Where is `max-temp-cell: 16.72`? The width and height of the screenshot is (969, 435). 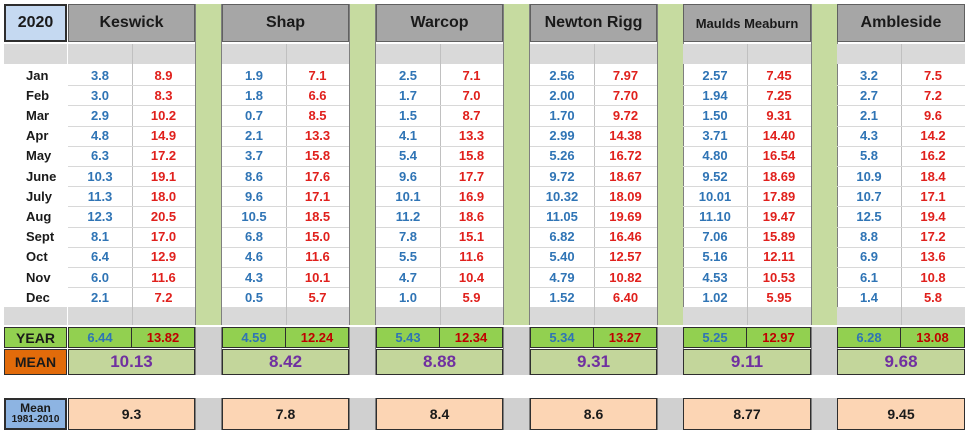
max-temp-cell: 16.72 is located at coordinates (625, 156).